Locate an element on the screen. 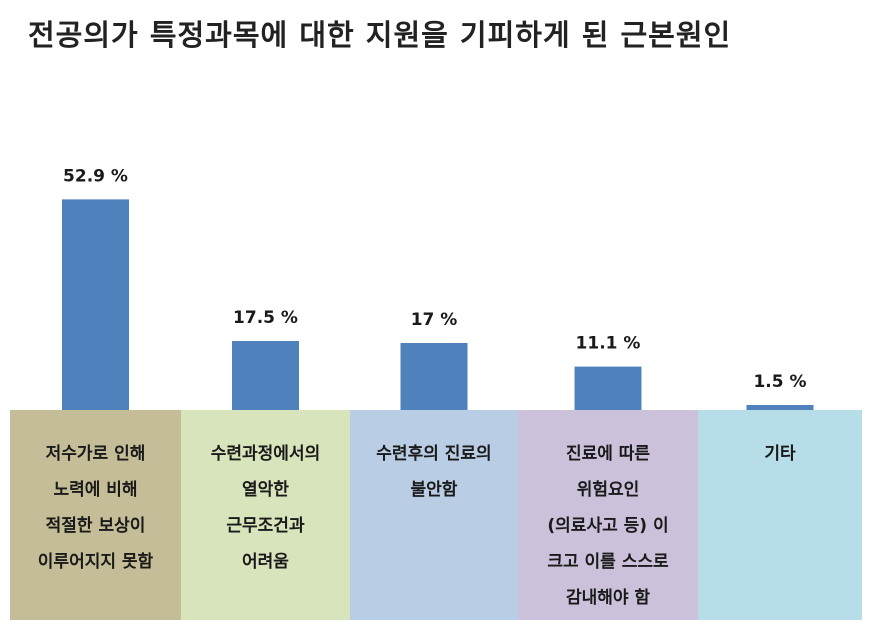 The width and height of the screenshot is (889, 635). category-label-line: 노력에 비해 is located at coordinates (95, 490).